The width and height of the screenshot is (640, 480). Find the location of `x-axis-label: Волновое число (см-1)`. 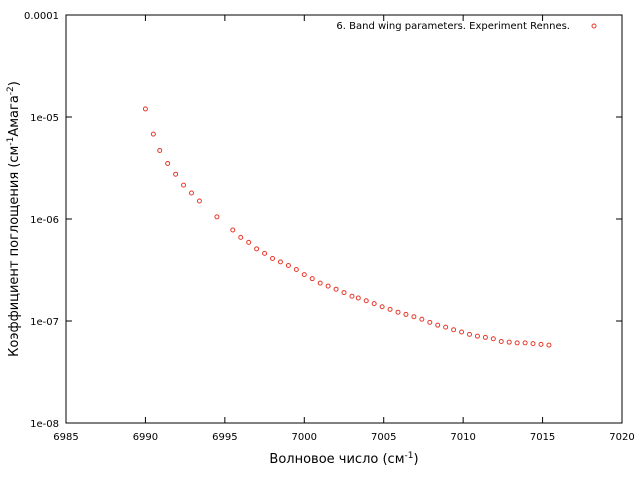

x-axis-label: Волновое число (см-1) is located at coordinates (343, 459).